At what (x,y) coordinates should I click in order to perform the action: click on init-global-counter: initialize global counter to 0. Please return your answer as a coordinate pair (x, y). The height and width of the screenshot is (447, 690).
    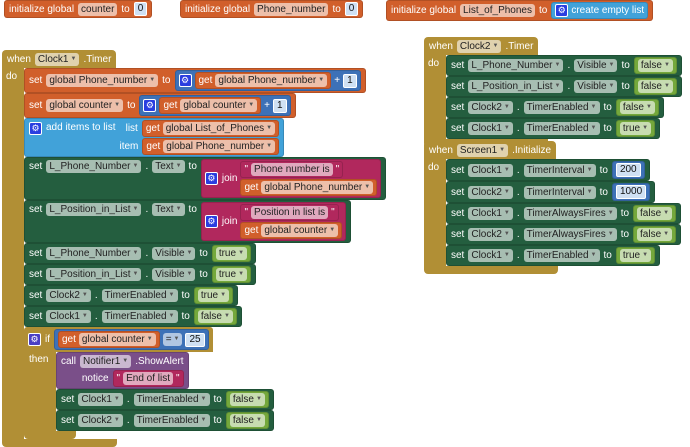
    Looking at the image, I should click on (78, 9).